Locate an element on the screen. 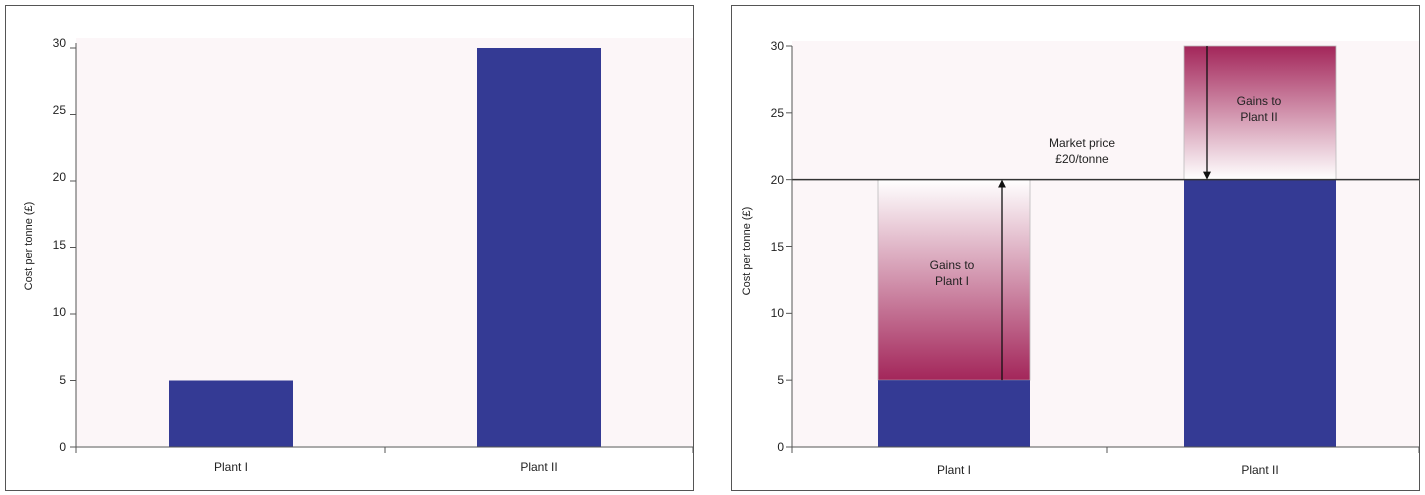 This screenshot has height=495, width=1425. gains-plant1-label: Plant I is located at coordinates (952, 281).